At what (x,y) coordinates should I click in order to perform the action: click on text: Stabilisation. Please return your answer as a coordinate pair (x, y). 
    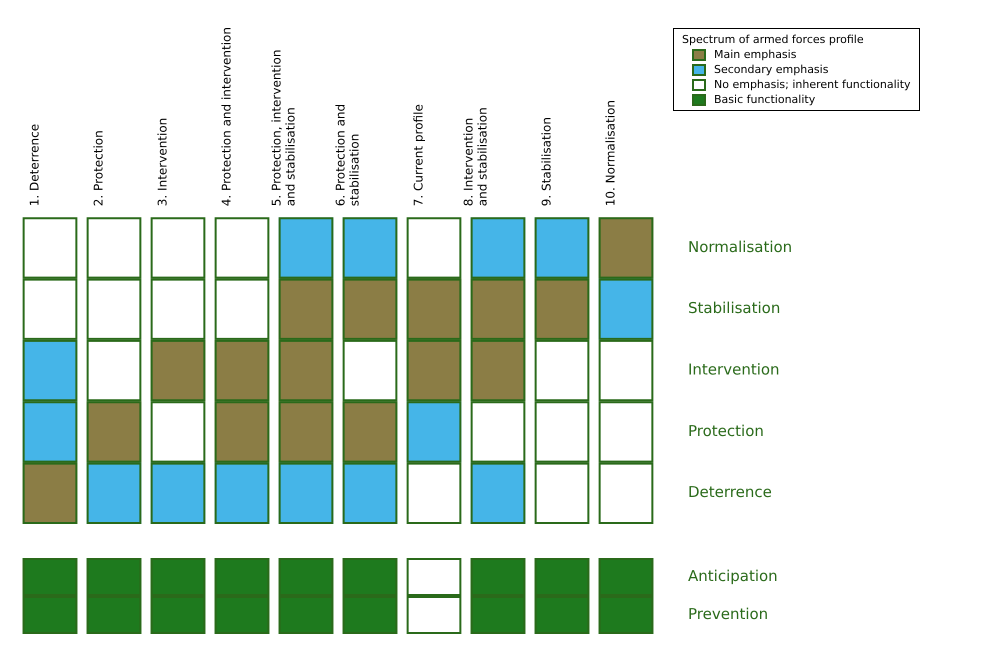
    Looking at the image, I should click on (734, 308).